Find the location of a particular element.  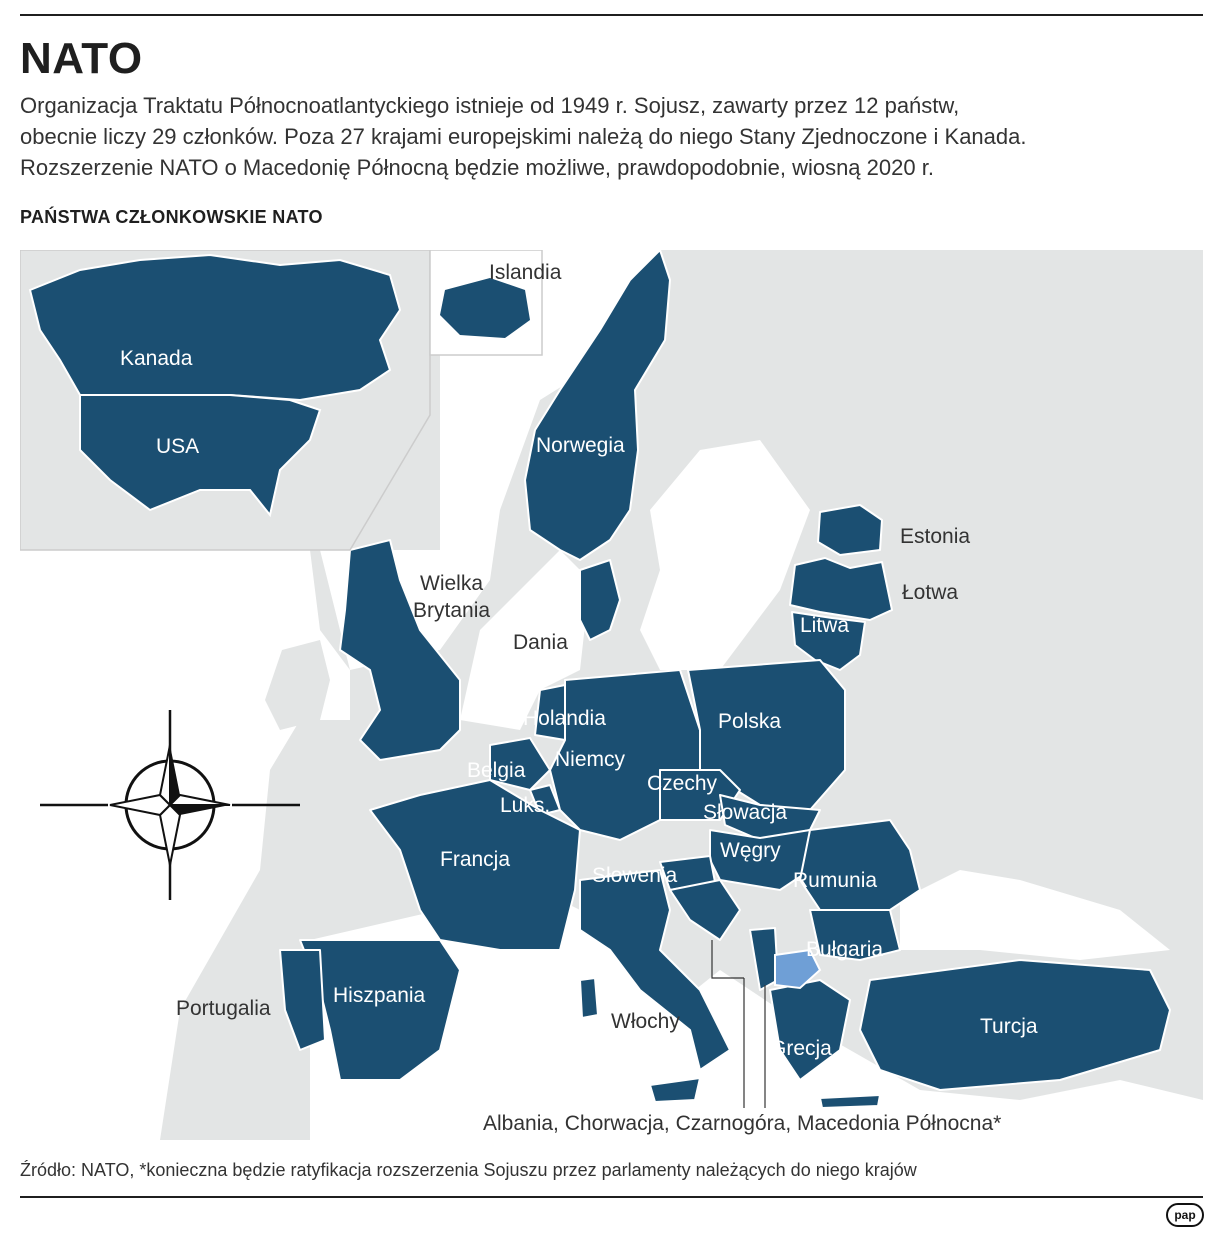

label-grecja: Grecja is located at coordinates (801, 1048).